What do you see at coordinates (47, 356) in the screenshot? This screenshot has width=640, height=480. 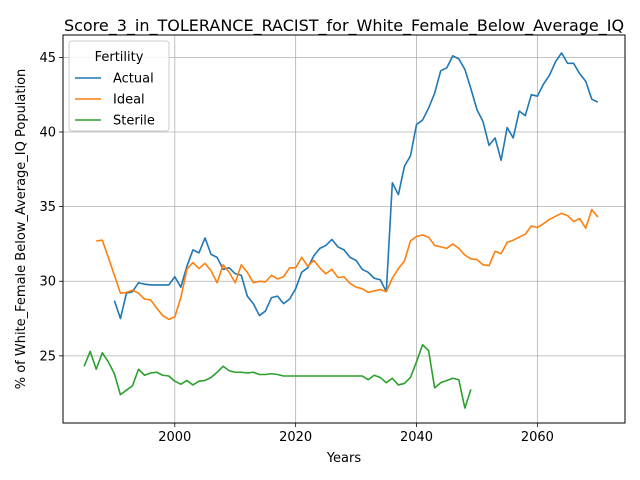 I see `y-tick-label-0: 25` at bounding box center [47, 356].